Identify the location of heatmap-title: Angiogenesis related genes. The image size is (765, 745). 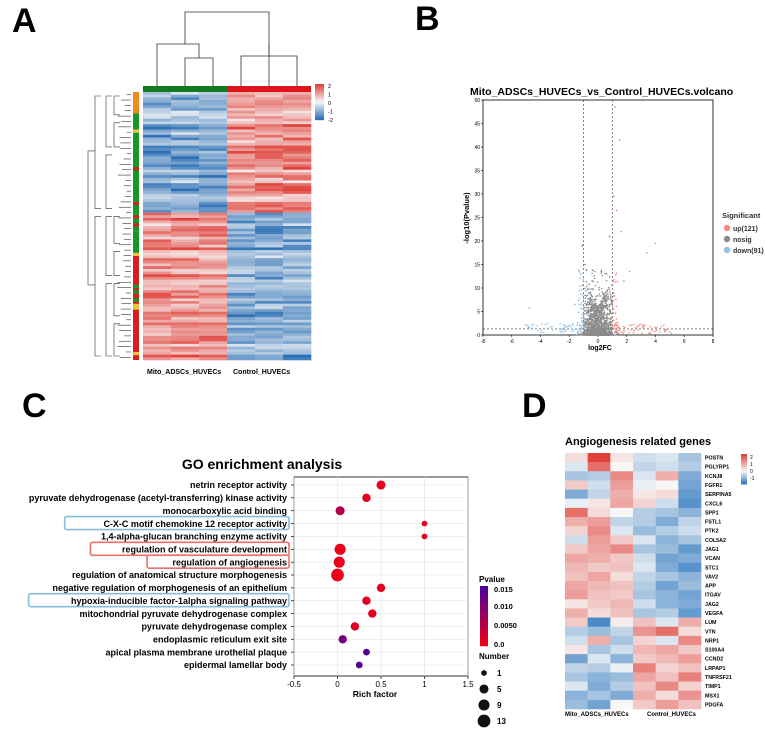
(638, 442).